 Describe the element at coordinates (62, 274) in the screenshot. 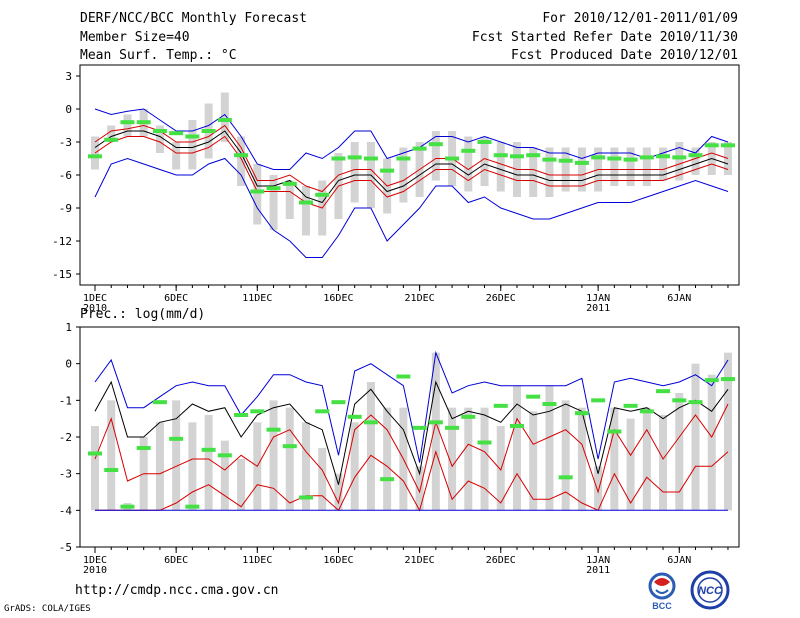

I see `temp-ytick-label: -15` at that location.